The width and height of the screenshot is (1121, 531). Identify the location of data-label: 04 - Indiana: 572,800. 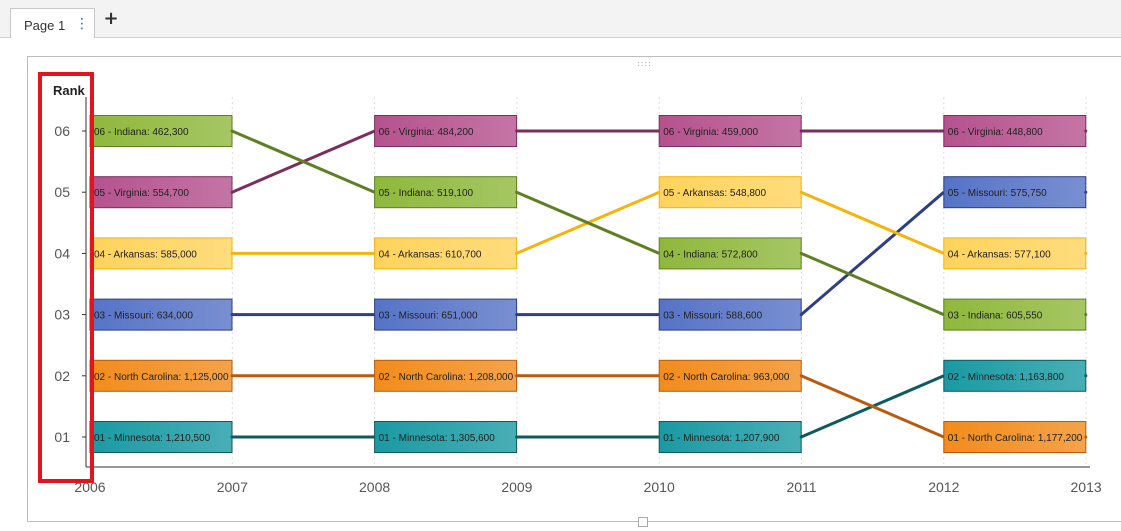
(710, 254).